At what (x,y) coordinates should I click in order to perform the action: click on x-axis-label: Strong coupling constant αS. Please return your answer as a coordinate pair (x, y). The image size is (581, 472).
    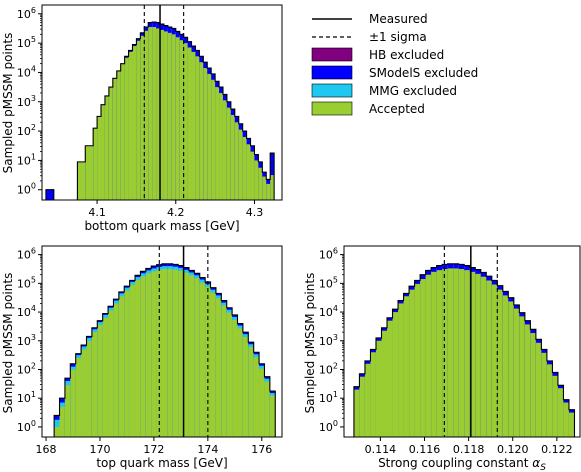
    Looking at the image, I should click on (462, 464).